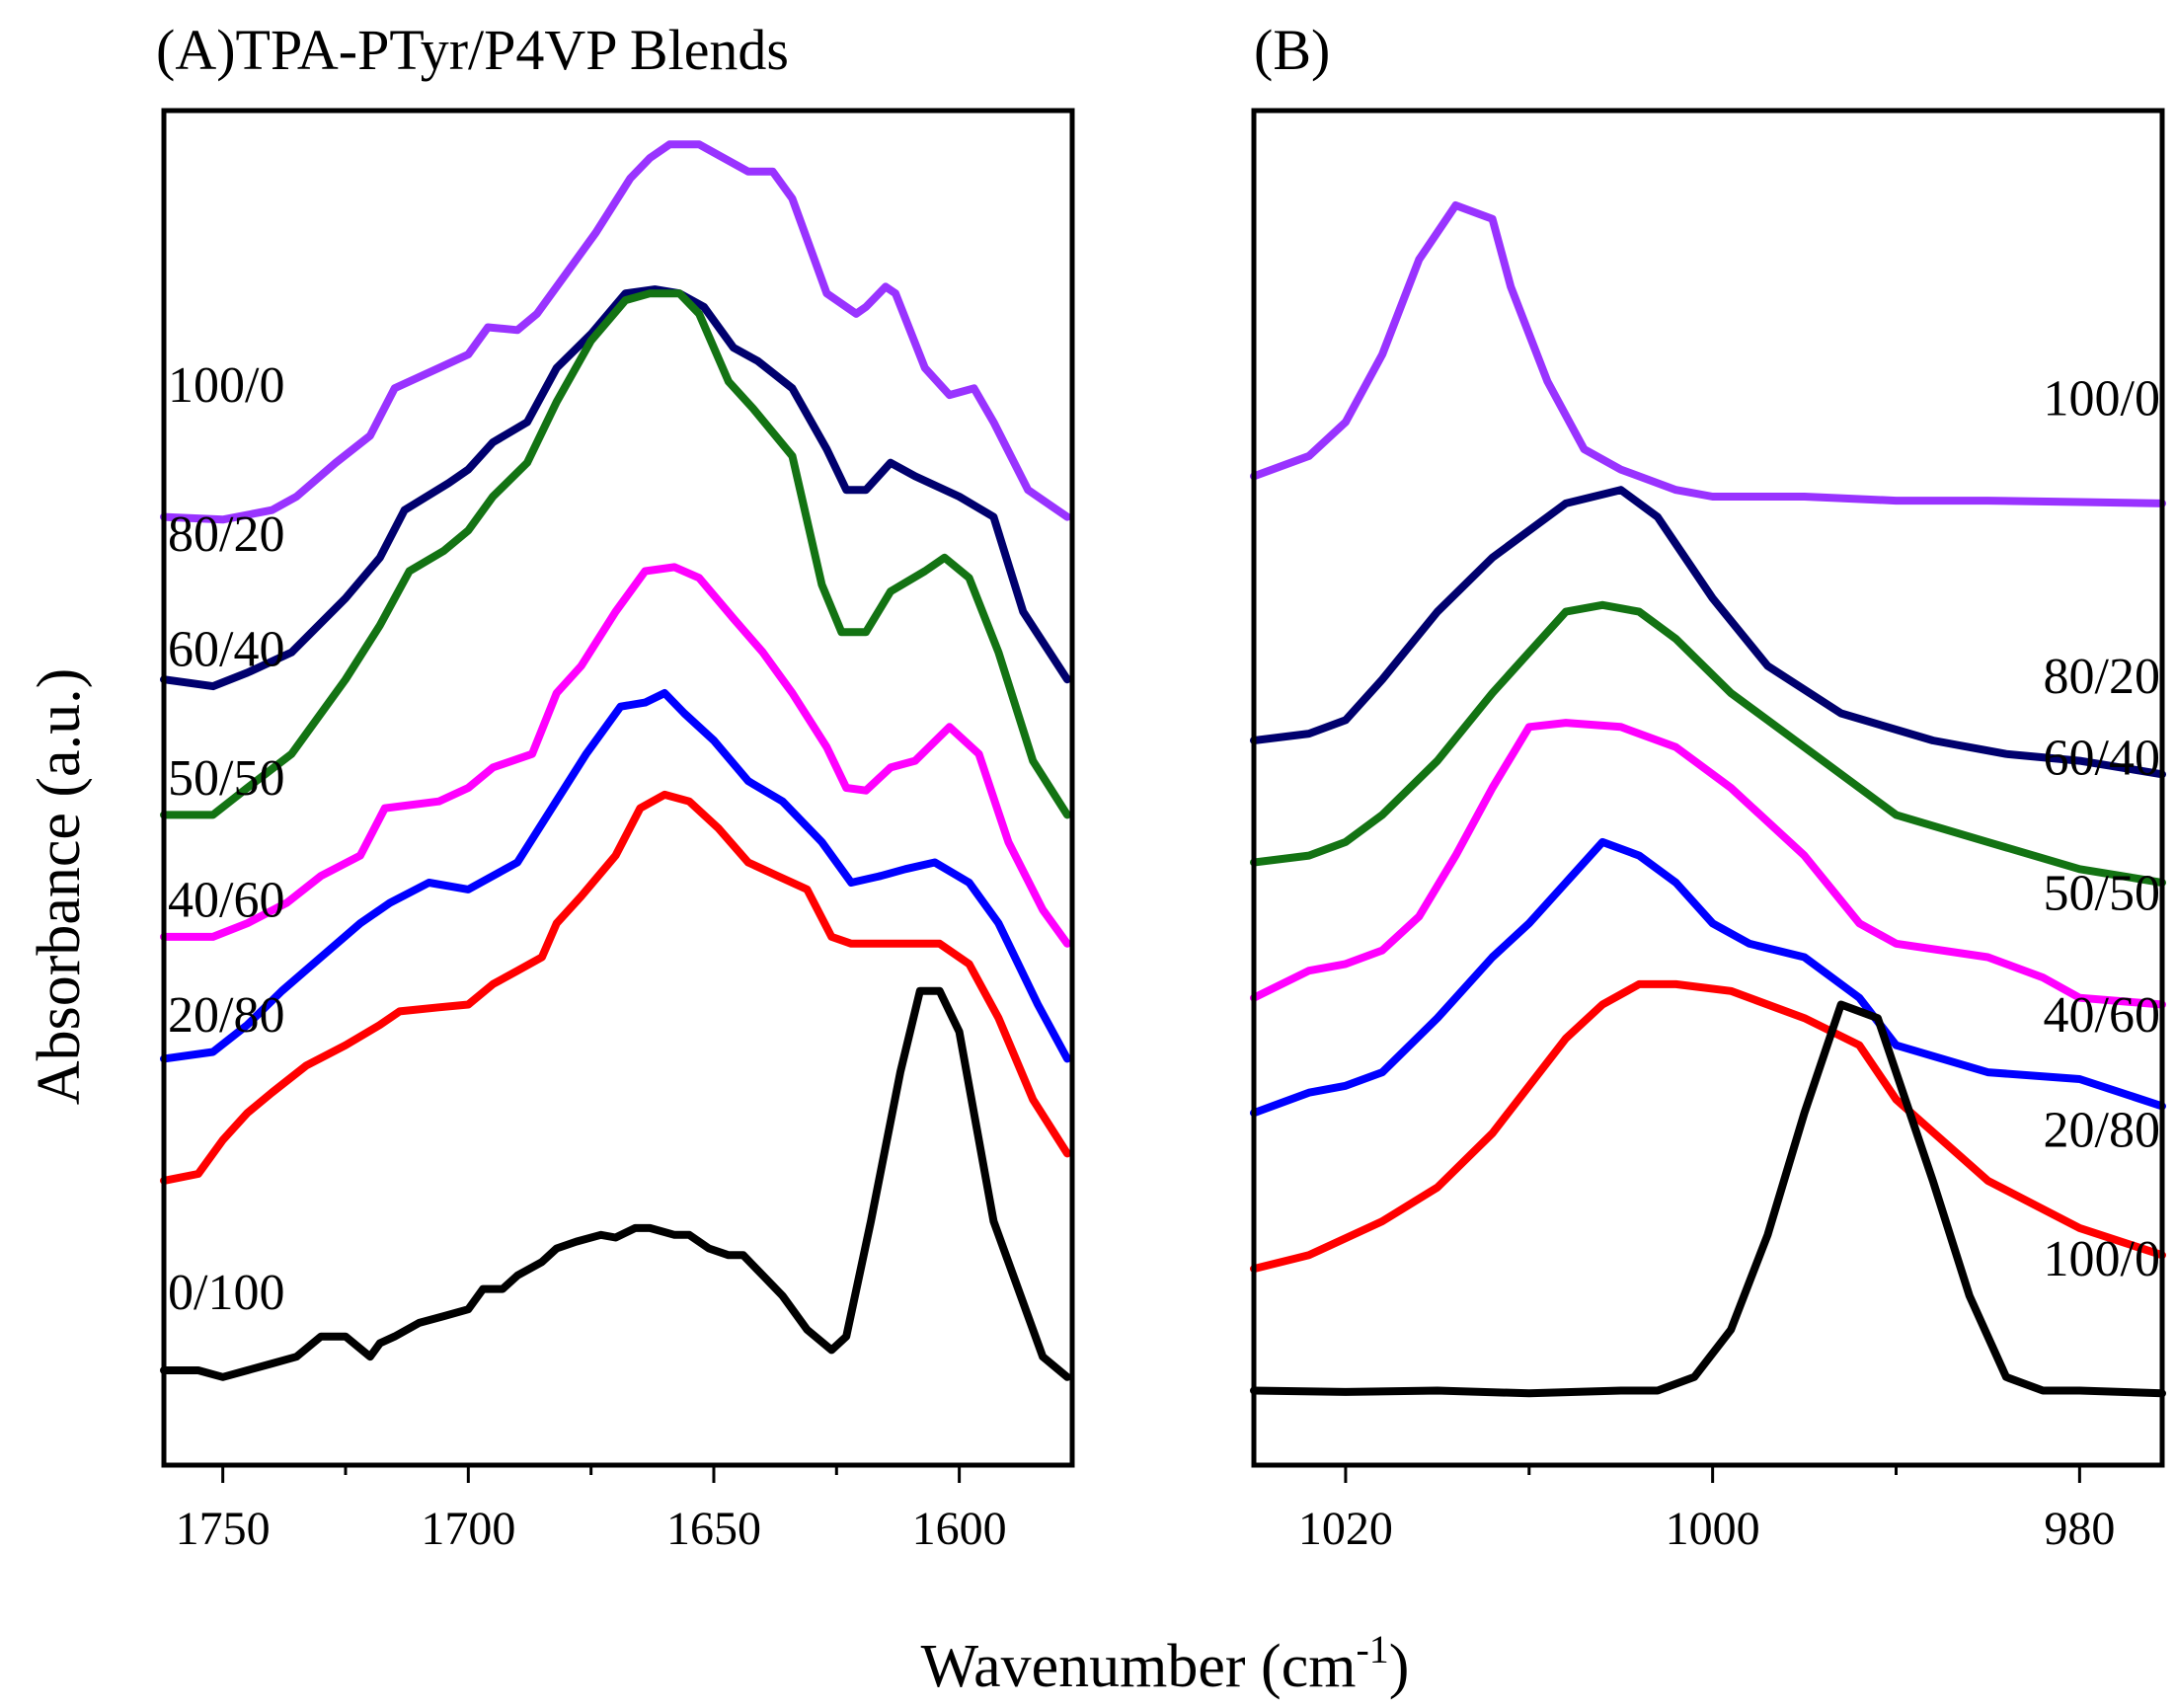 The width and height of the screenshot is (2176, 1708). Describe the element at coordinates (226, 1293) in the screenshot. I see `panel-a-label-0-100: 0/100` at that location.